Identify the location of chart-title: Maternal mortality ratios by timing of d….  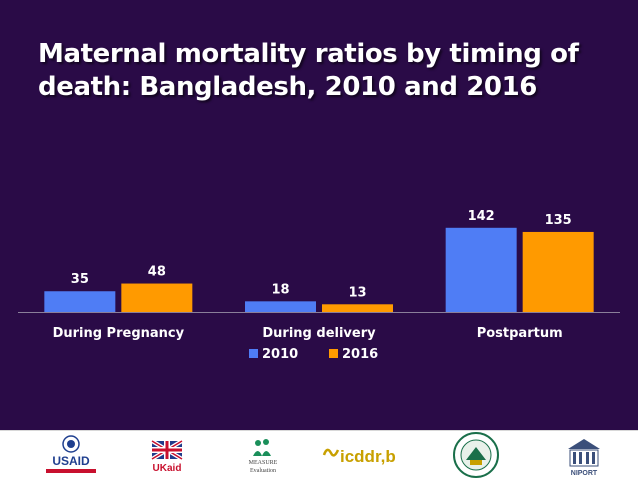
(328, 71).